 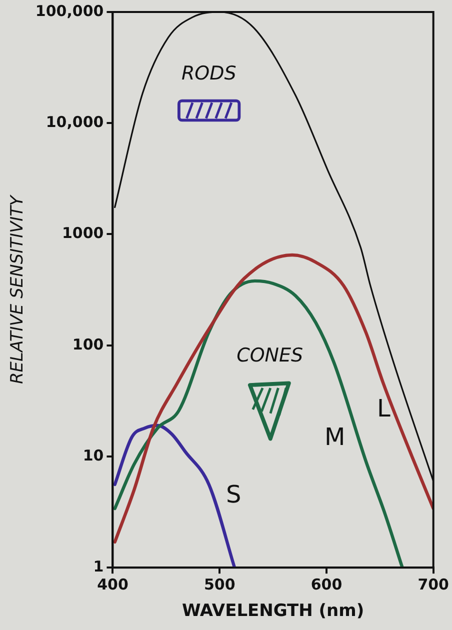 What do you see at coordinates (220, 584) in the screenshot?
I see `x-tick-label: 500` at bounding box center [220, 584].